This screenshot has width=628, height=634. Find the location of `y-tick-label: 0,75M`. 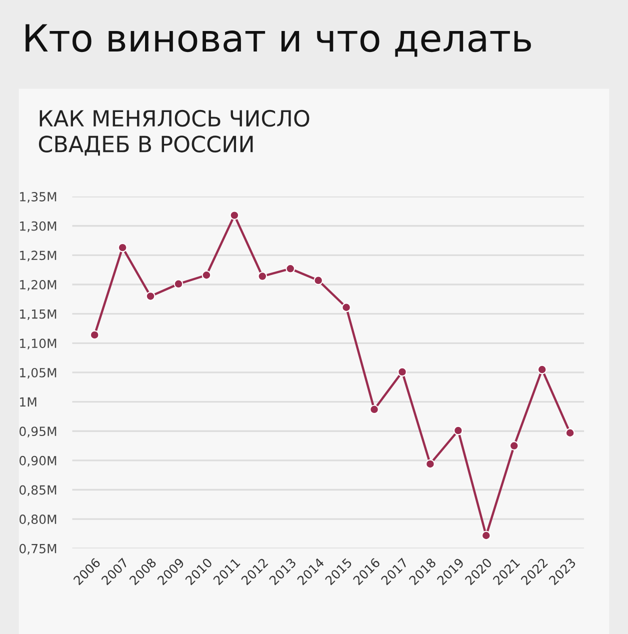

y-tick-label: 0,75M is located at coordinates (38, 549).